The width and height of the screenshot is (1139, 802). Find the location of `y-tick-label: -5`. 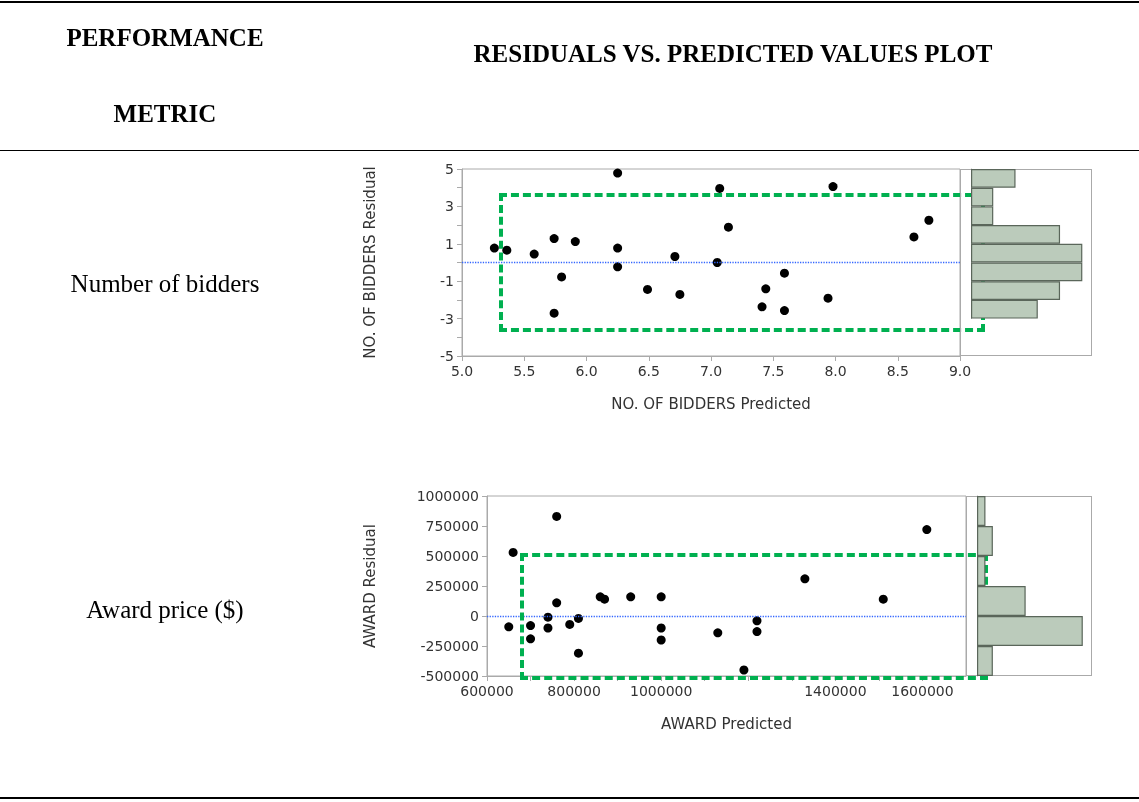

y-tick-label: -5 is located at coordinates (447, 356).